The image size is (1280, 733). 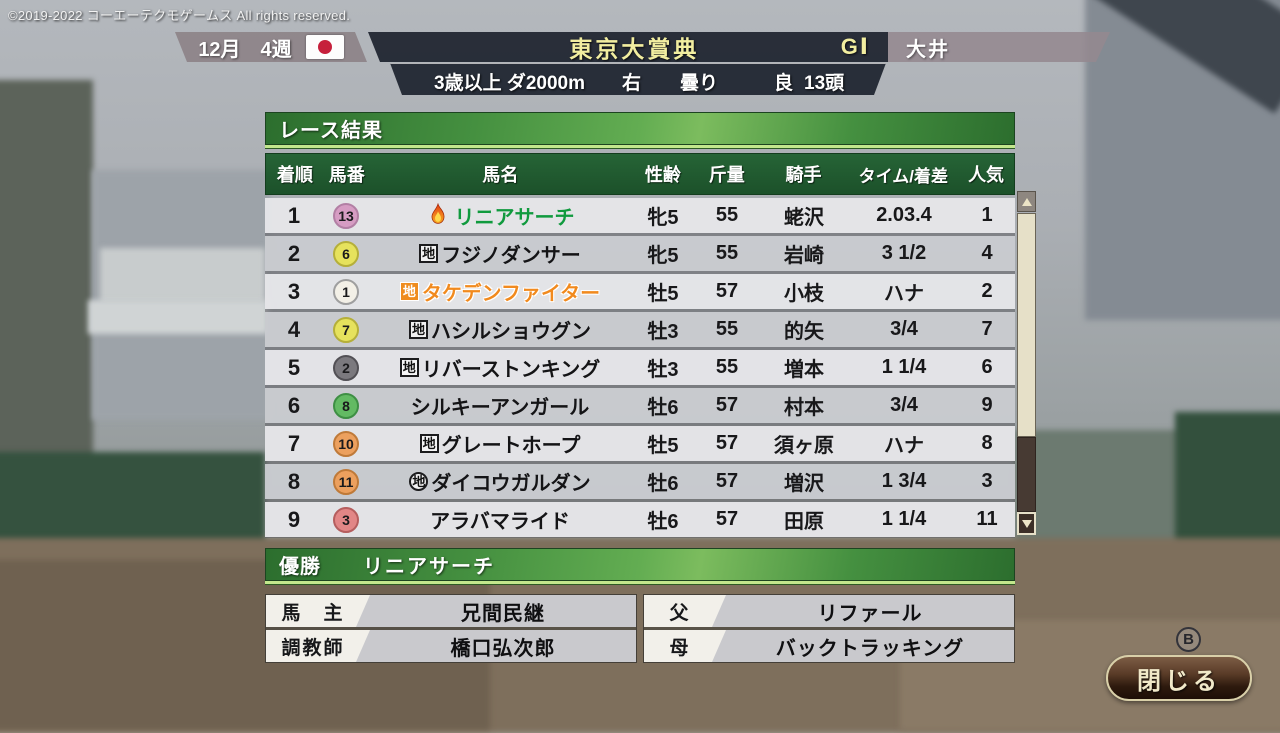 I want to click on finish-position: 5, so click(x=294, y=367).